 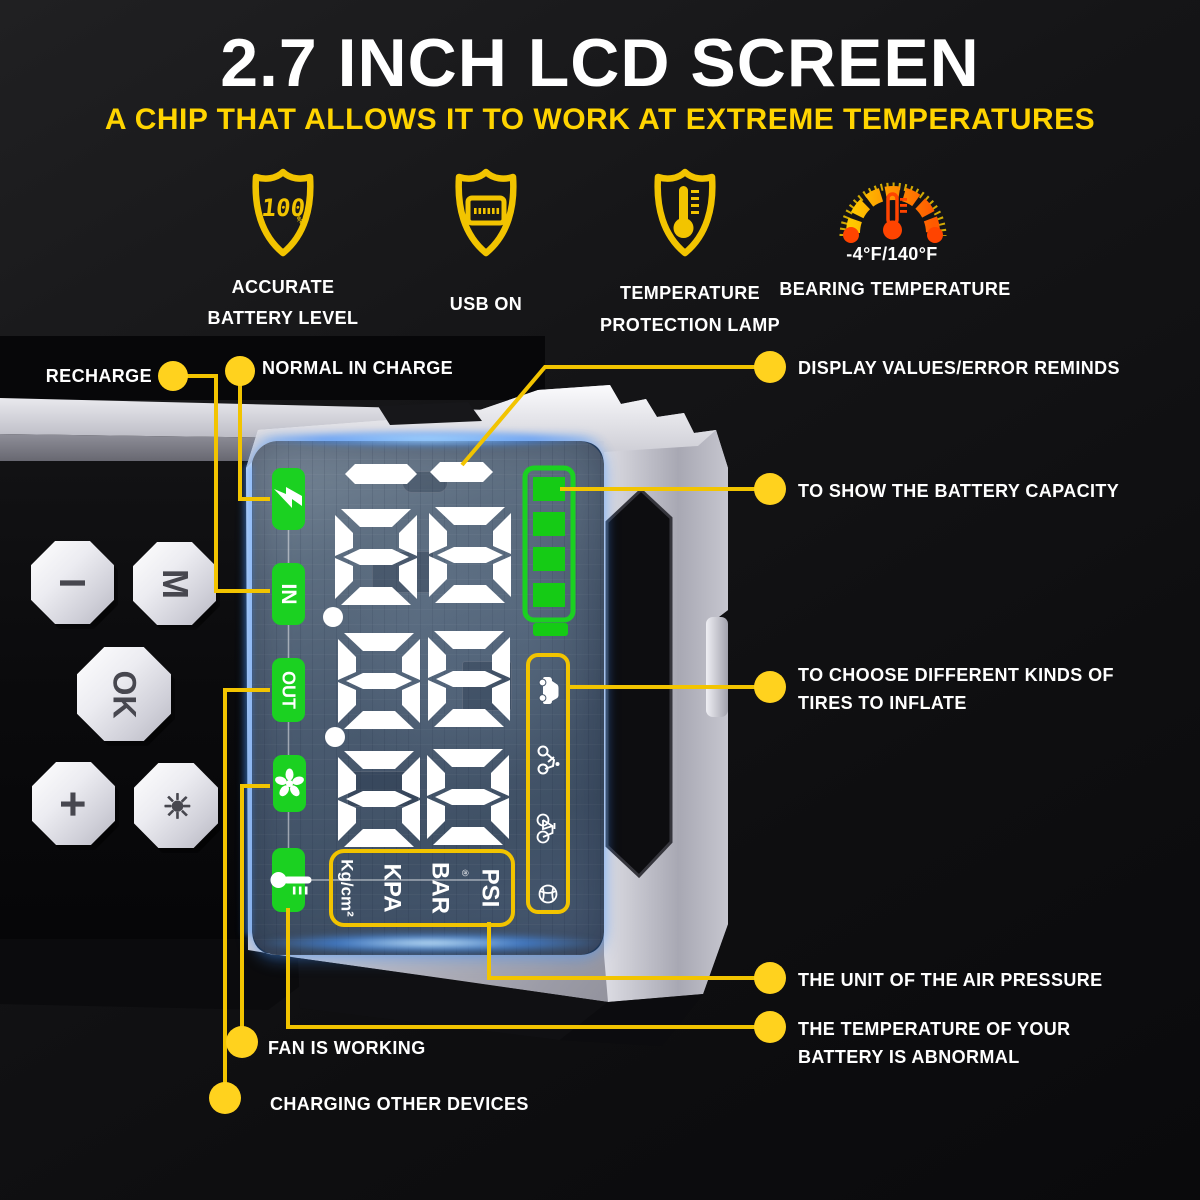 I want to click on fan-icon, so click(x=289, y=782).